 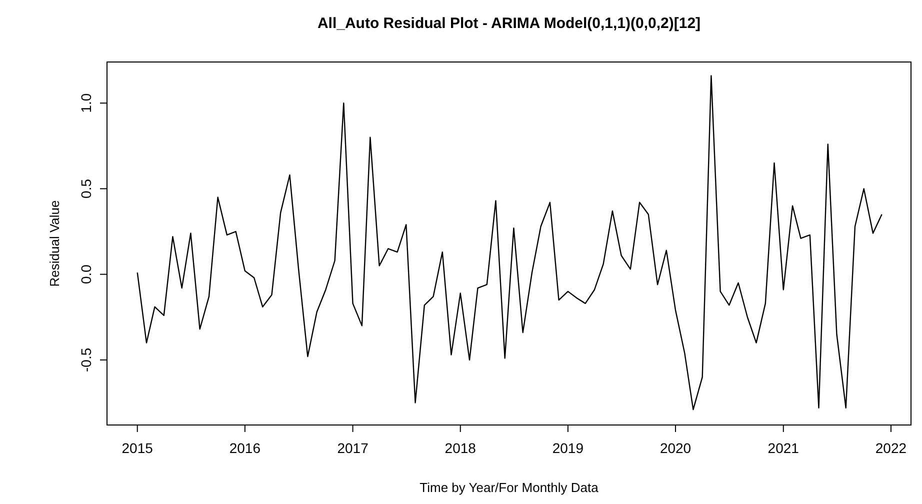 I want to click on x-tick-label: 2016, so click(x=245, y=448).